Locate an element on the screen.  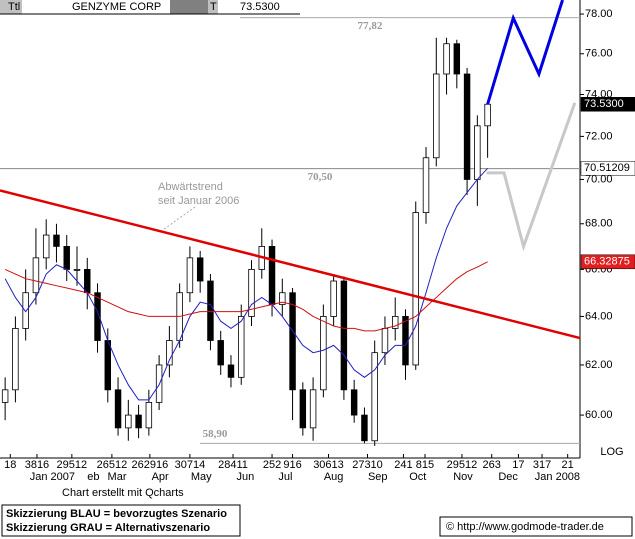
y-tick-label: 68.00 is located at coordinates (599, 224).